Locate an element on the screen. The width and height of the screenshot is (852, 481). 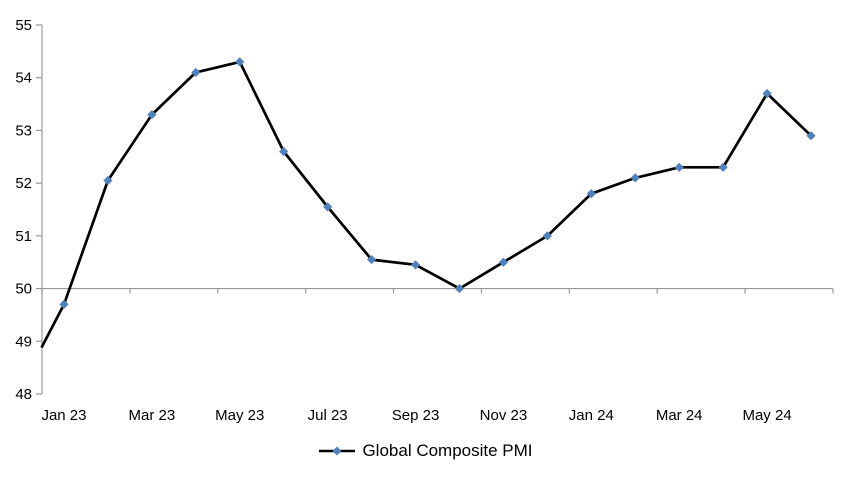
y-axis-label: 50 is located at coordinates (23, 289).